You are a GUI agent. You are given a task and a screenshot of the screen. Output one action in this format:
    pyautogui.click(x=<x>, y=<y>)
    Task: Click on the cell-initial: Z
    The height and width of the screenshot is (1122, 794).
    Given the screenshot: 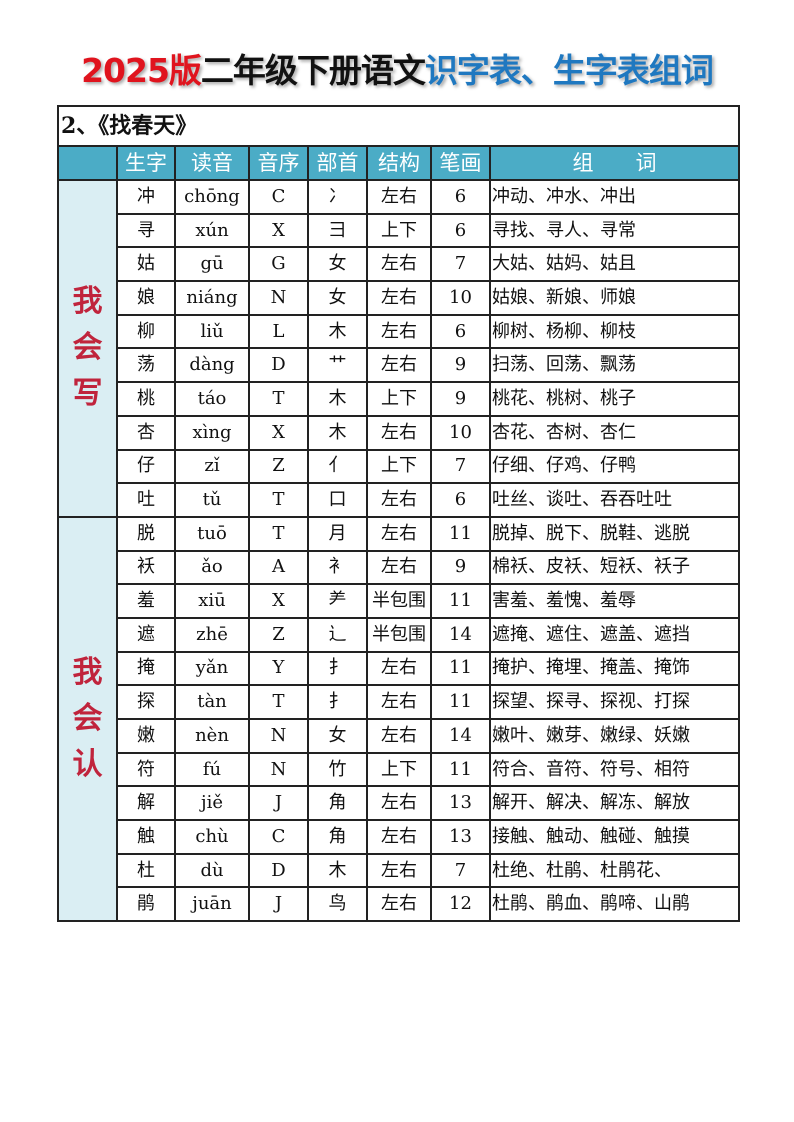 What is the action you would take?
    pyautogui.click(x=278, y=466)
    